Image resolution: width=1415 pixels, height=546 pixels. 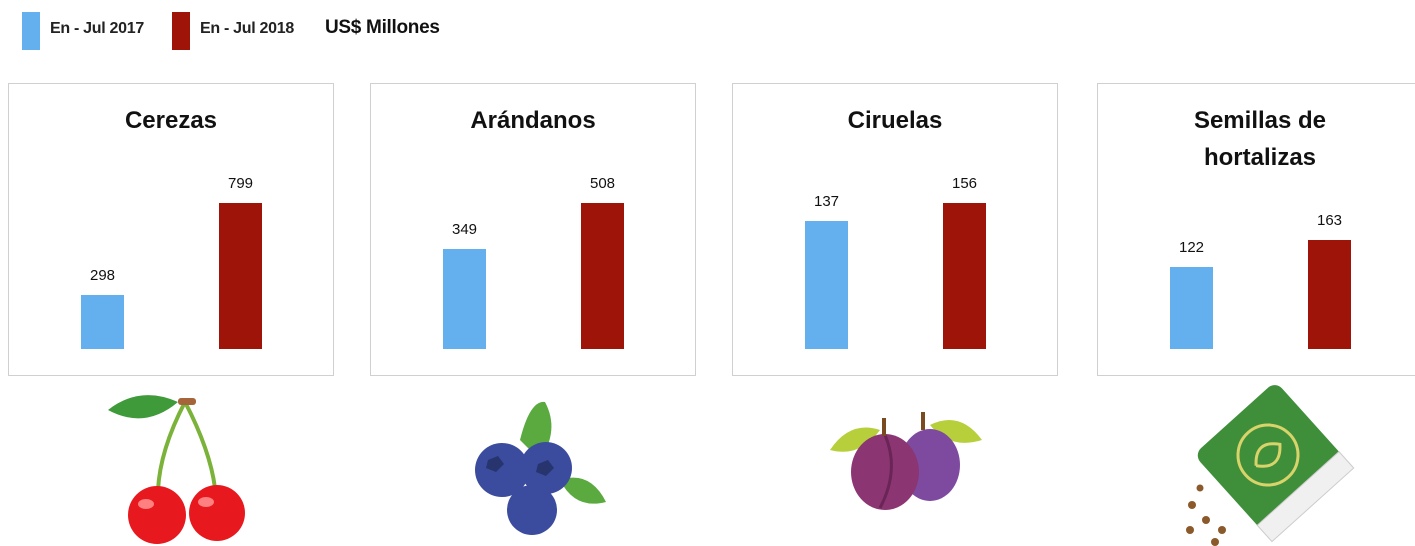 I want to click on unit-label: US$ Millones, so click(x=382, y=27).